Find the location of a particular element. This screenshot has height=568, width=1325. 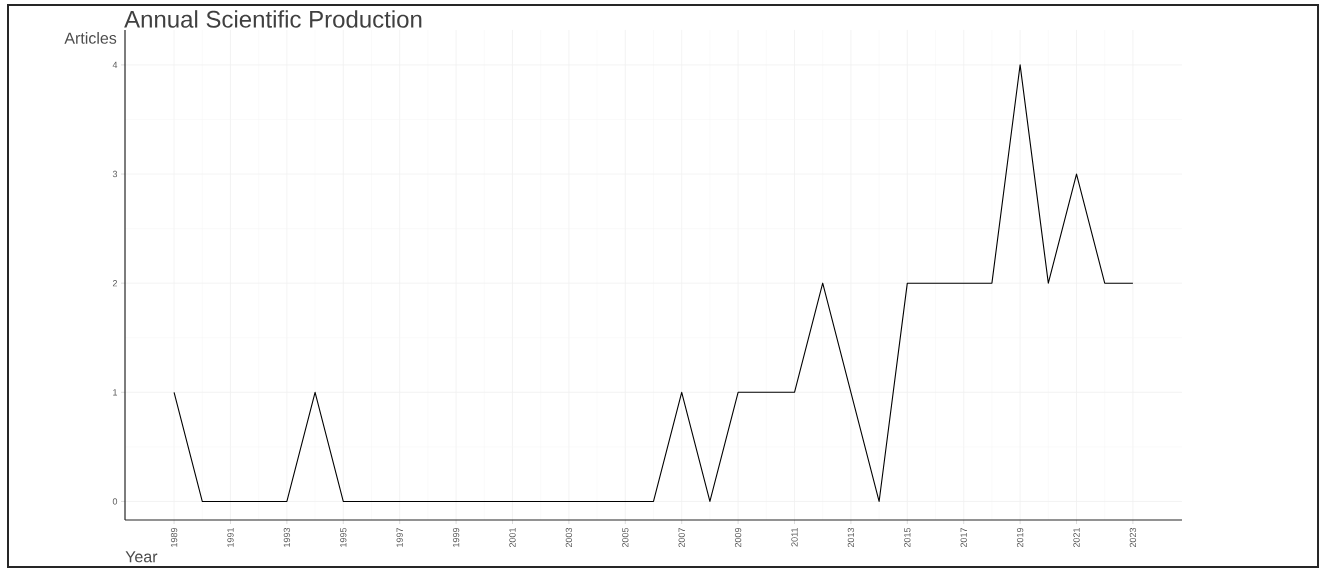

y-tick-label: 2 is located at coordinates (115, 283).